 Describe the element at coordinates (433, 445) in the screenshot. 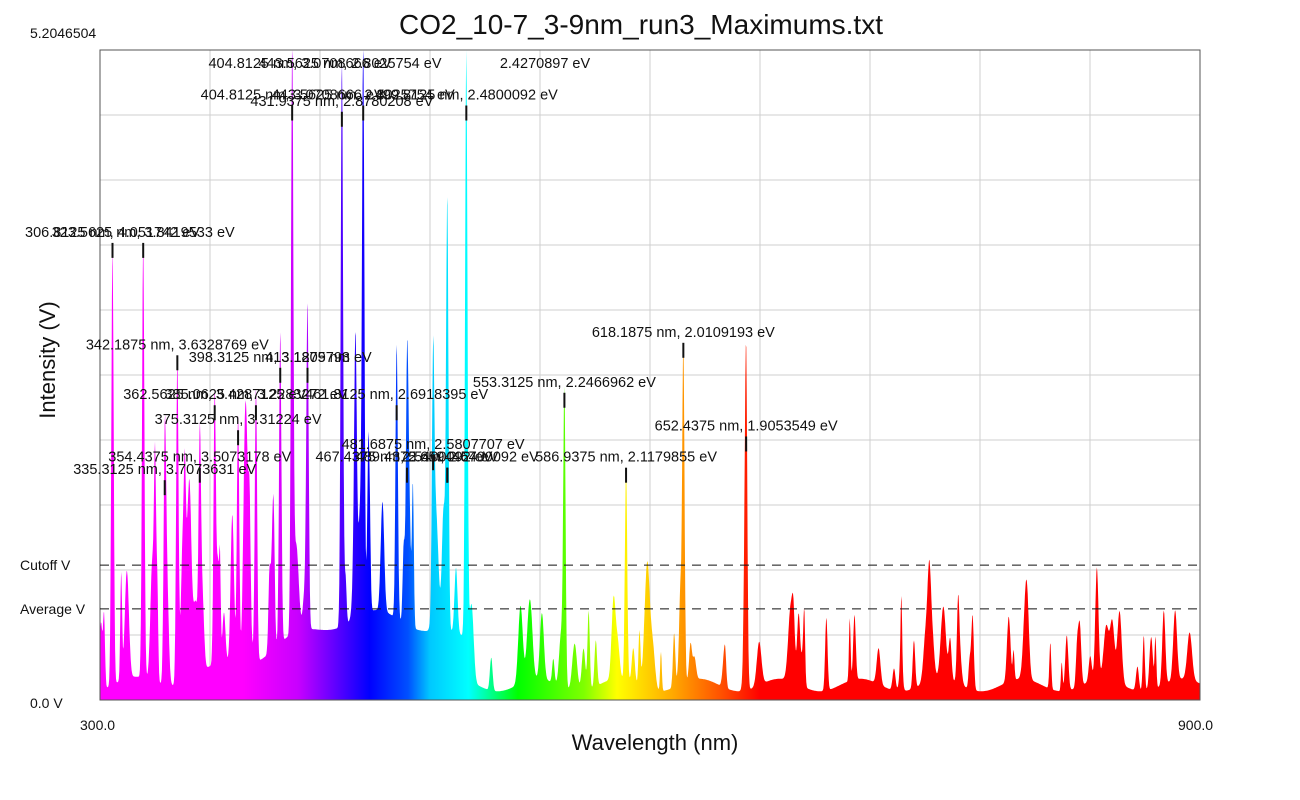

I see `peak-label: 481.6875 nm, 2.5807707 eV` at that location.